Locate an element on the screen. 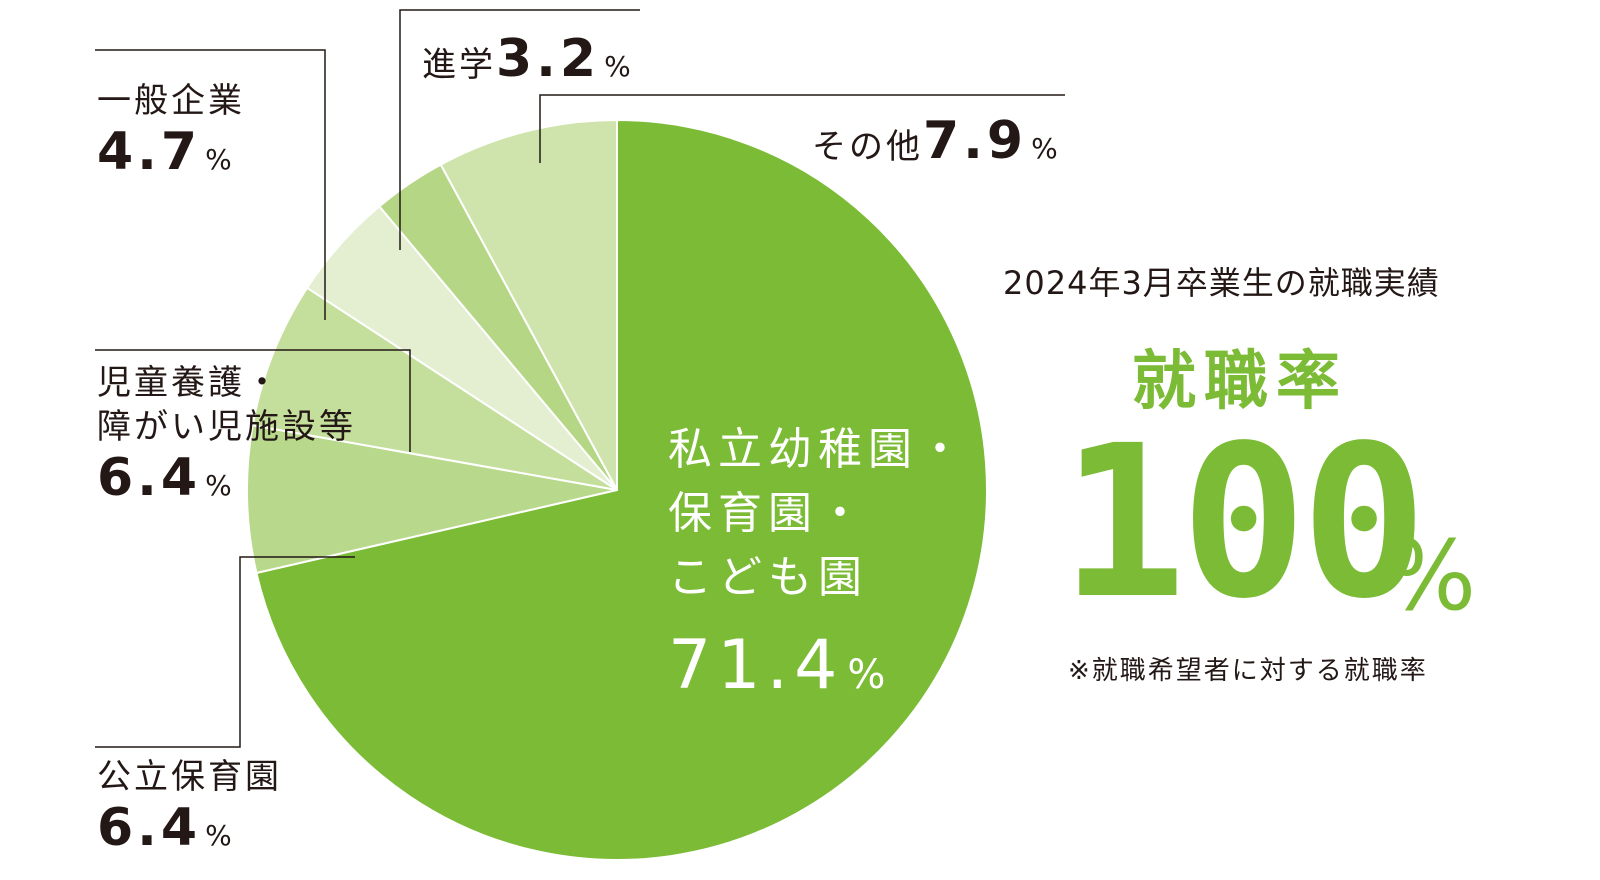 Image resolution: width=1600 pixels, height=880 pixels. label-company-value: 4.7 is located at coordinates (149, 152).